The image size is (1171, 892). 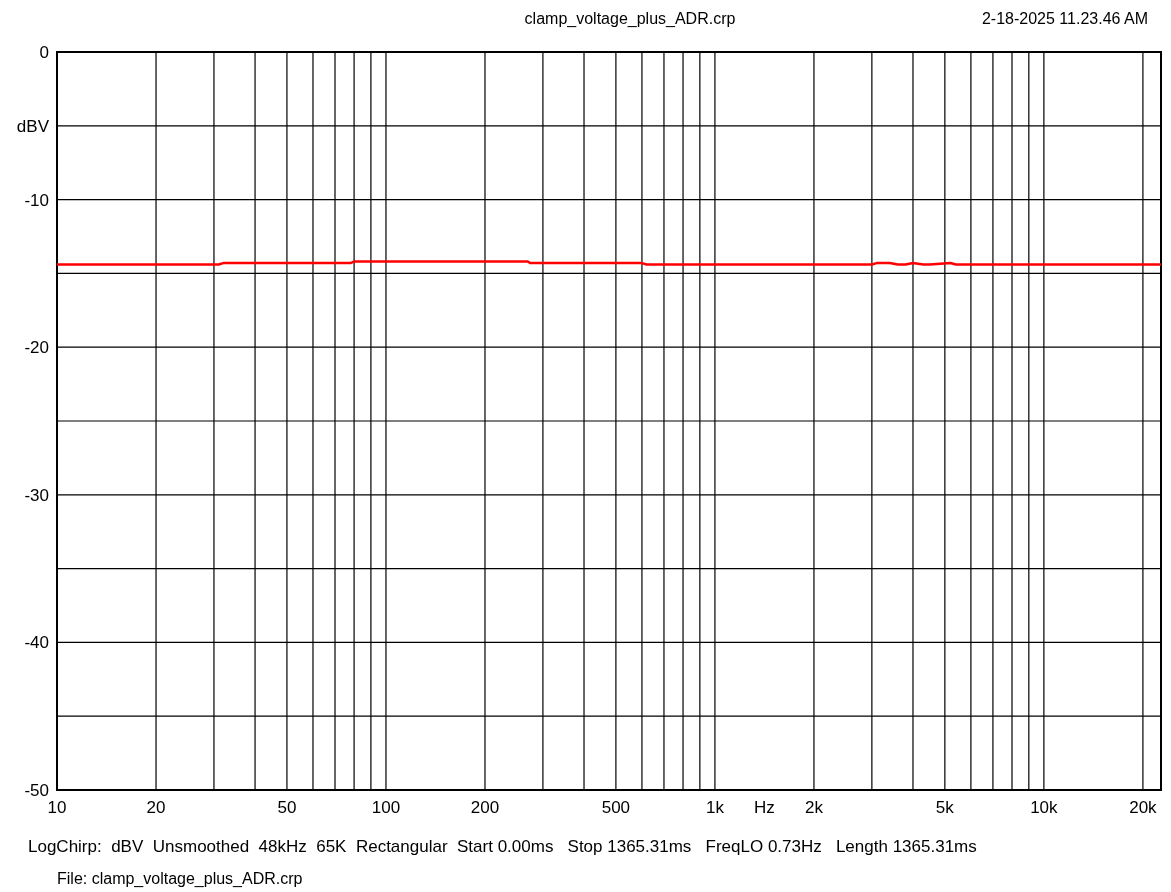 I want to click on x-tick-label: 5k, so click(x=945, y=807).